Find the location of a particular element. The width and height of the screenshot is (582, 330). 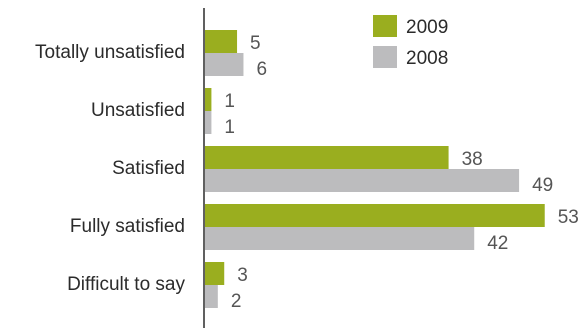

value-label-2008-satisfied: 49 is located at coordinates (542, 185).